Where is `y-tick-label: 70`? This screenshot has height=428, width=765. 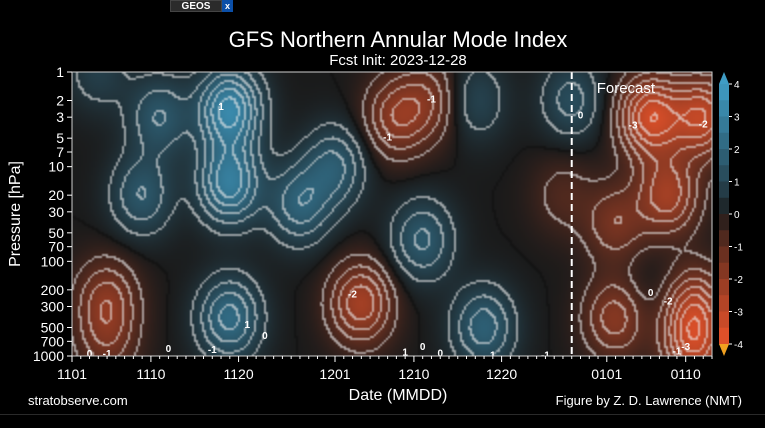 y-tick-label: 70 is located at coordinates (56, 247).